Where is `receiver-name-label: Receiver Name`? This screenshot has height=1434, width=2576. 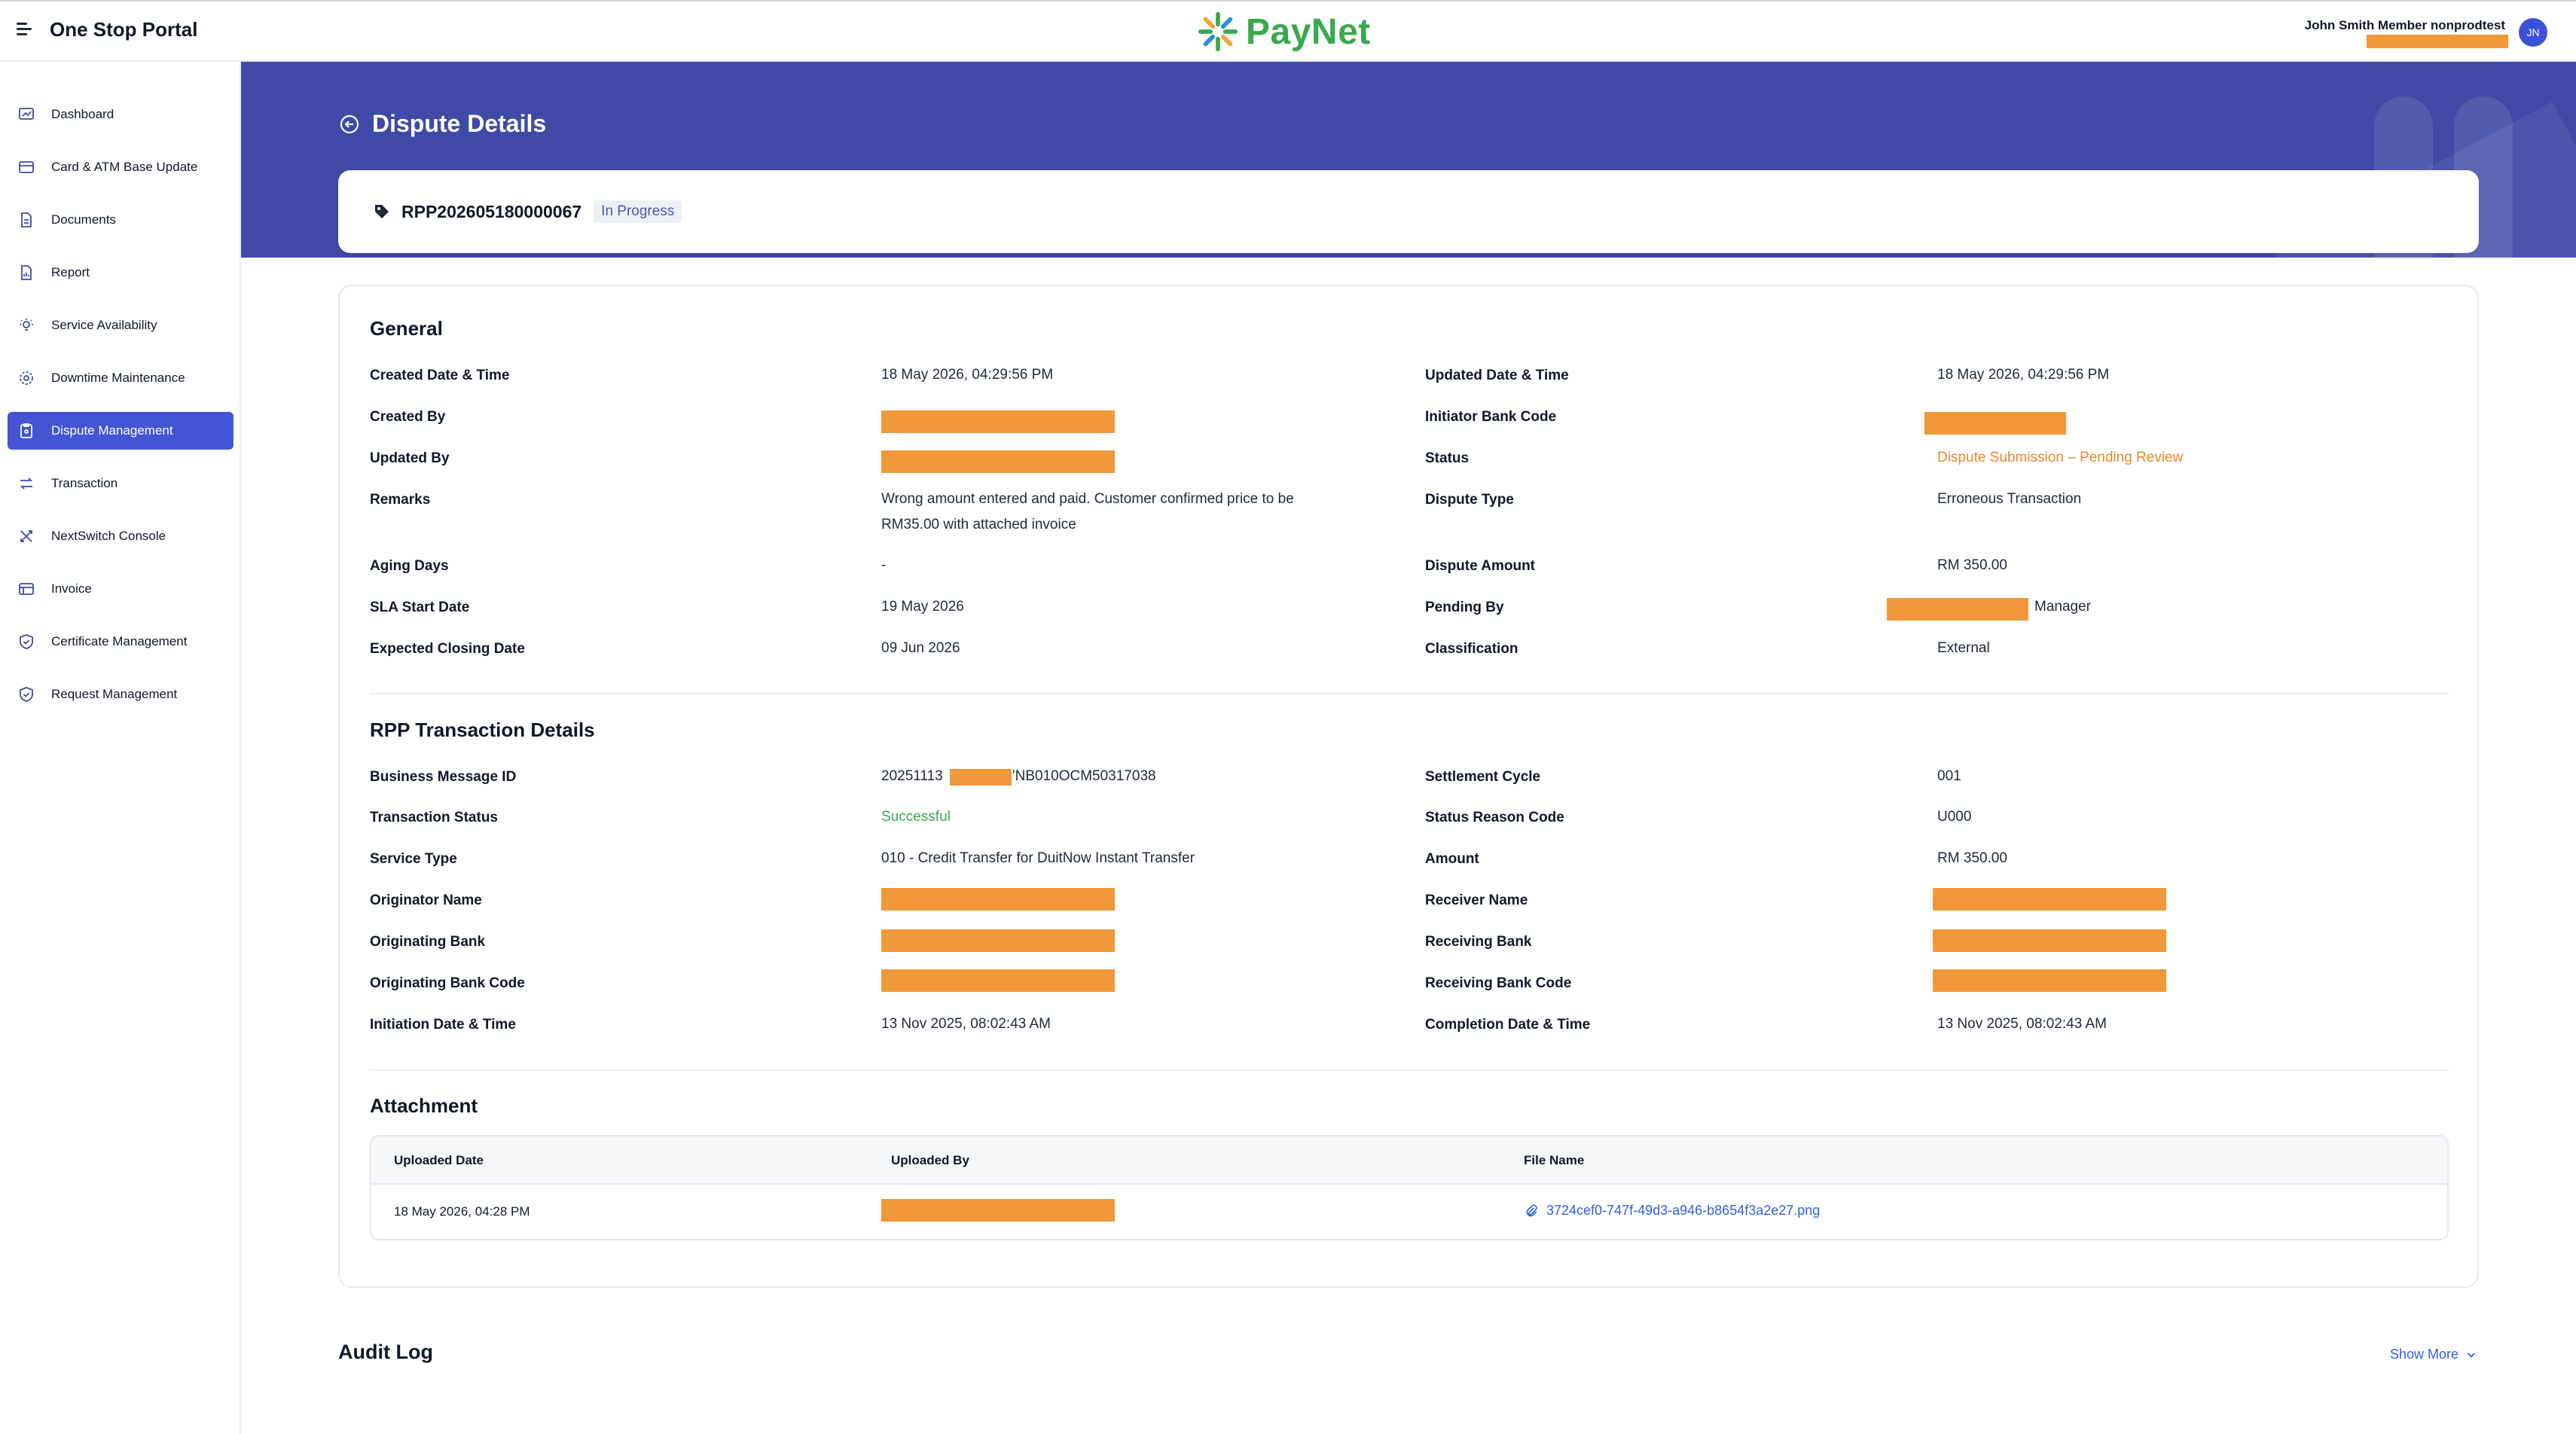 receiver-name-label: Receiver Name is located at coordinates (1477, 900).